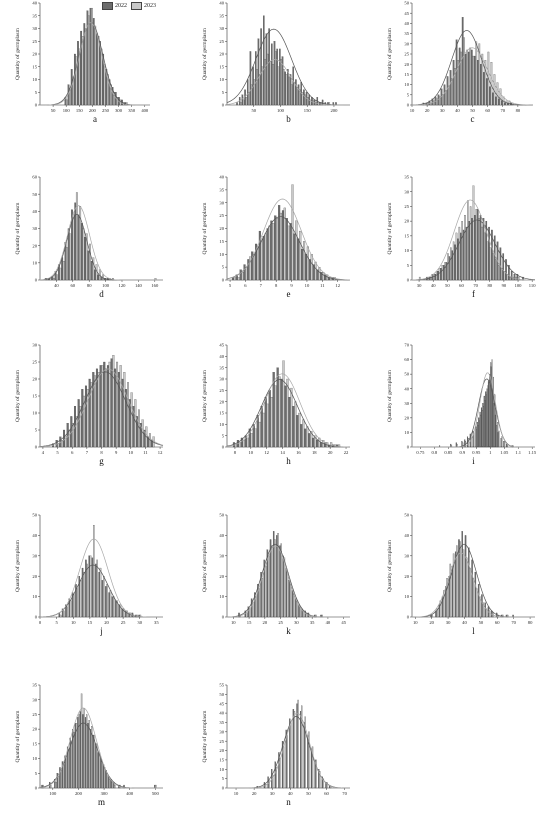 The width and height of the screenshot is (550, 819). Describe the element at coordinates (17, 395) in the screenshot. I see `y-axis-title-g: Quantity of germplasm` at that location.